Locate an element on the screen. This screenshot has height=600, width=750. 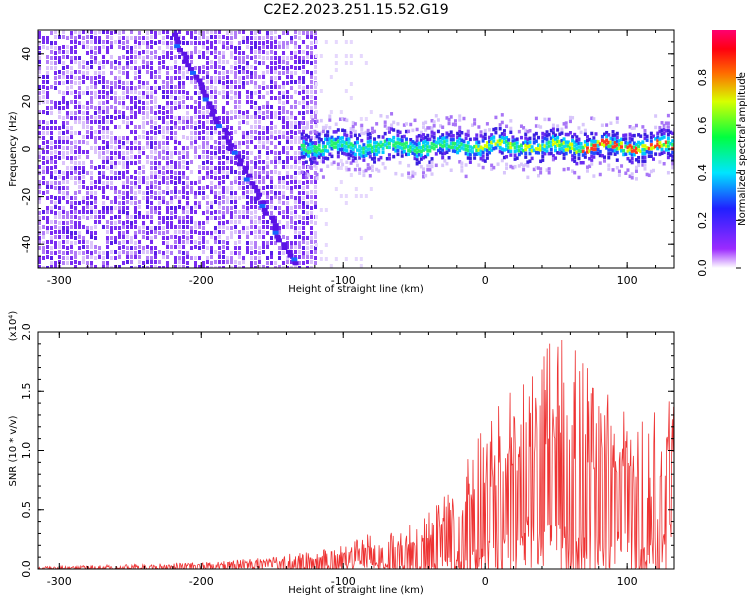
streak-cell is located at coordinates (230, 149).